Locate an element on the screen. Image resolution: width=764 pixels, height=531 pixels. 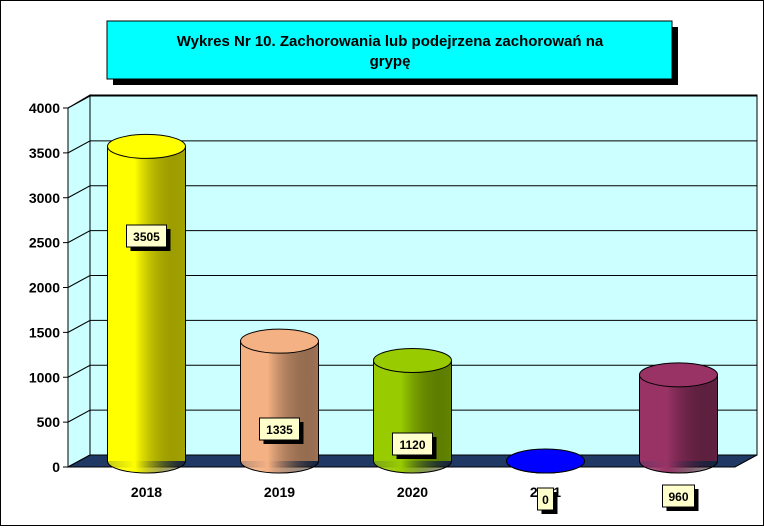
data-label: 960 is located at coordinates (678, 497).